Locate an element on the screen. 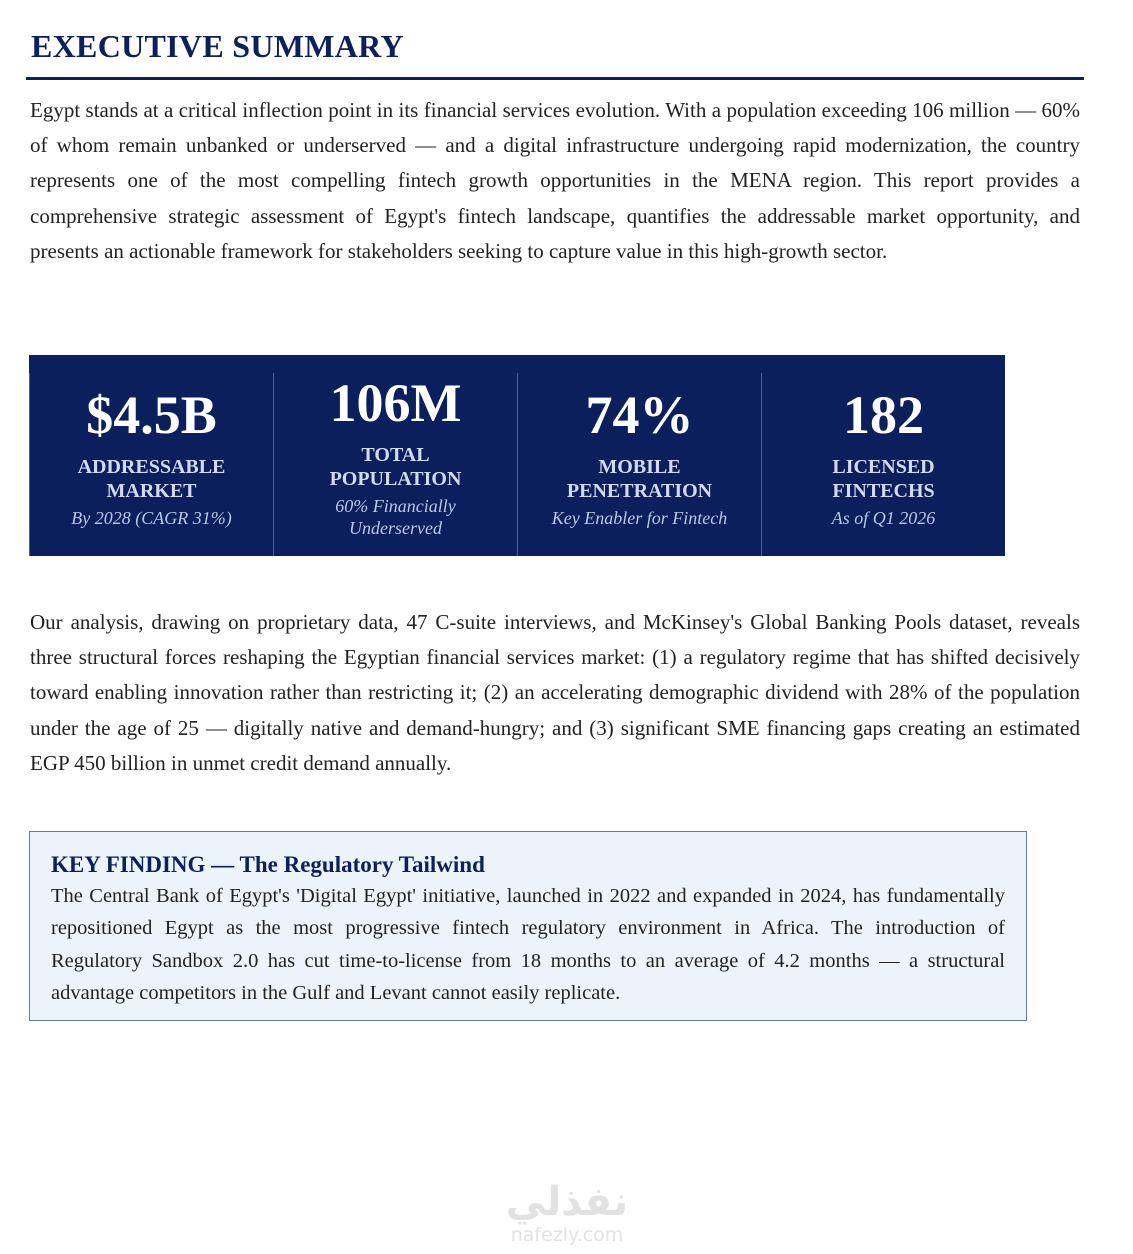 Image resolution: width=1133 pixels, height=1254 pixels. watermark-logo: نفذلي nafezly.com is located at coordinates (567, 1213).